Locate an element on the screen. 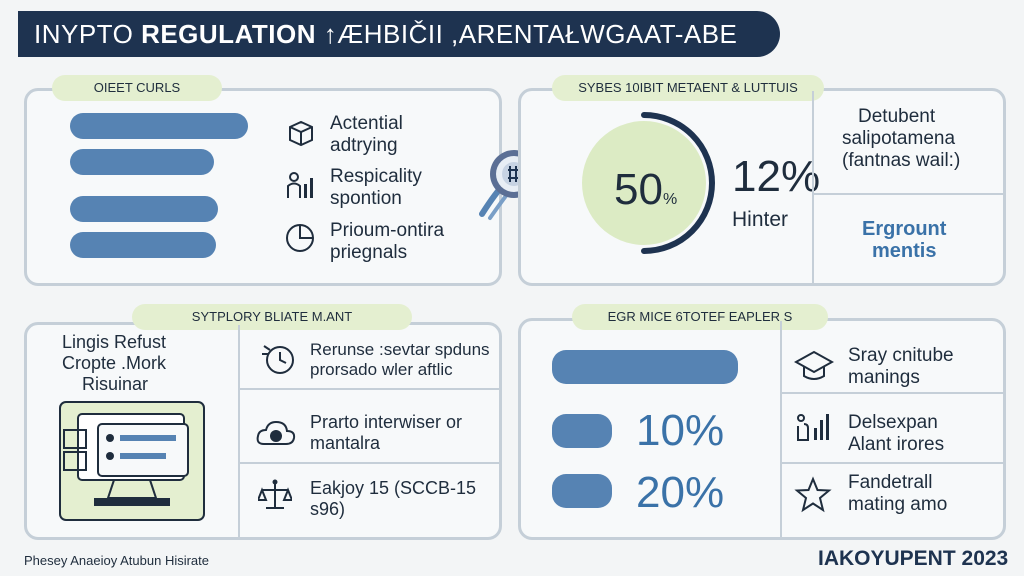 Image resolution: width=1024 pixels, height=576 pixels. donut-fill is located at coordinates (644, 183).